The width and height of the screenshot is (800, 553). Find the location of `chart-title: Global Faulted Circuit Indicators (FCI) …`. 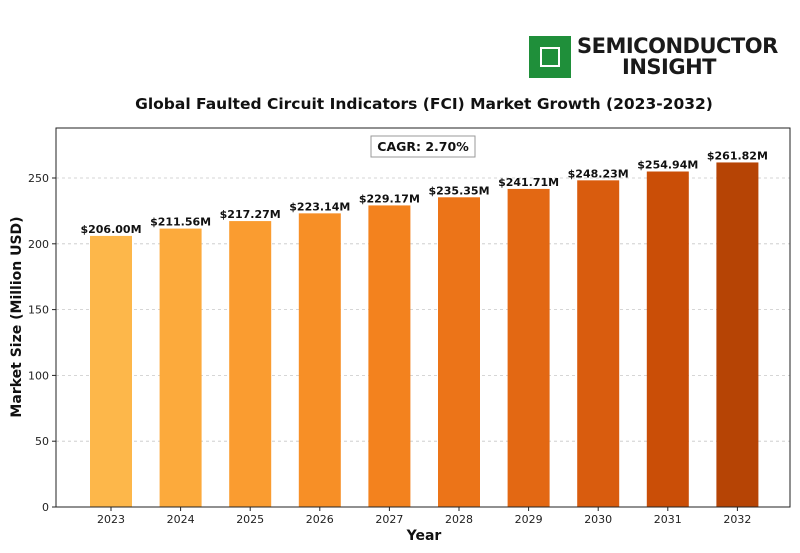

chart-title: Global Faulted Circuit Indicators (FCI) … is located at coordinates (424, 104).